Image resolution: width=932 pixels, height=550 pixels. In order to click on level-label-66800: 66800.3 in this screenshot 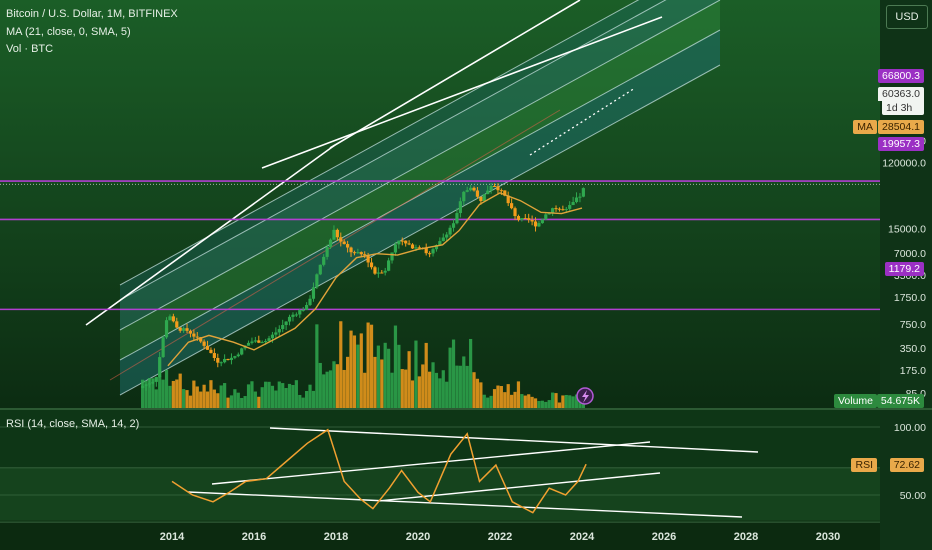, I will do `click(901, 76)`.